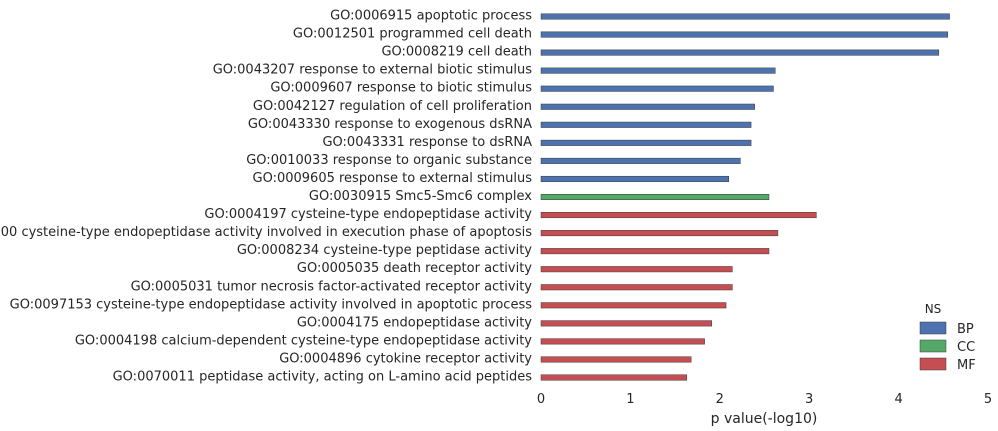  Describe the element at coordinates (988, 399) in the screenshot. I see `x-tick-label: 5` at that location.